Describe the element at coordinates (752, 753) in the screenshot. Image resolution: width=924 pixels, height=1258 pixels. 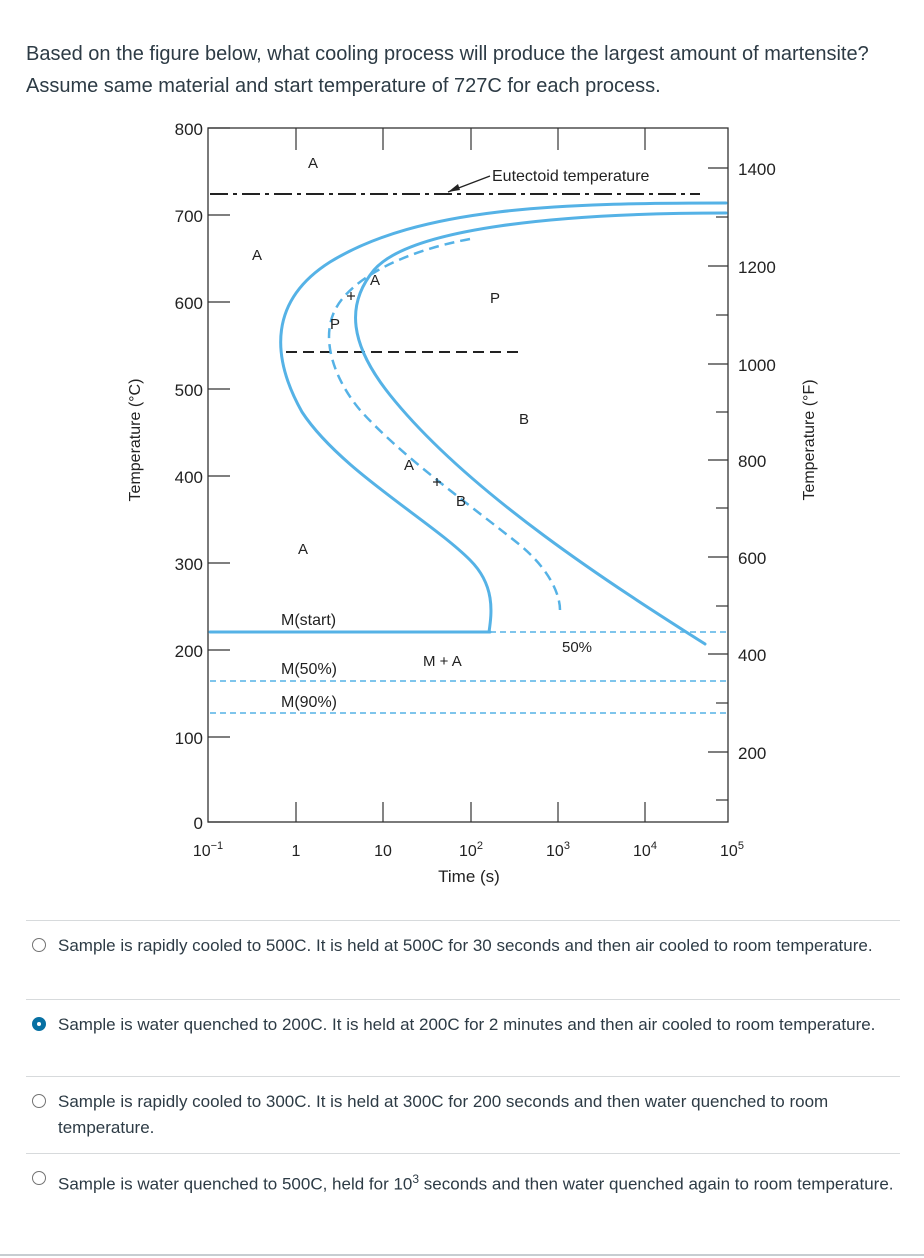
I see `y-right-tick-200: 200` at that location.